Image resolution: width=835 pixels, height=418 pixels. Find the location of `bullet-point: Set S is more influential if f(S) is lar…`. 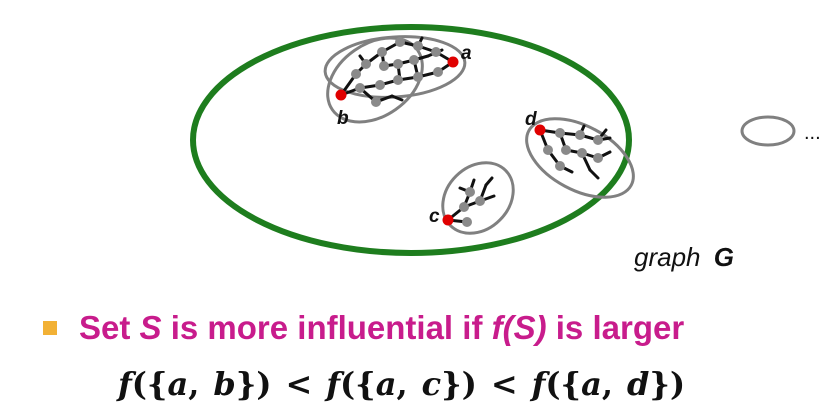

bullet-point: Set S is more influential if f(S) is lar… is located at coordinates (435, 328).